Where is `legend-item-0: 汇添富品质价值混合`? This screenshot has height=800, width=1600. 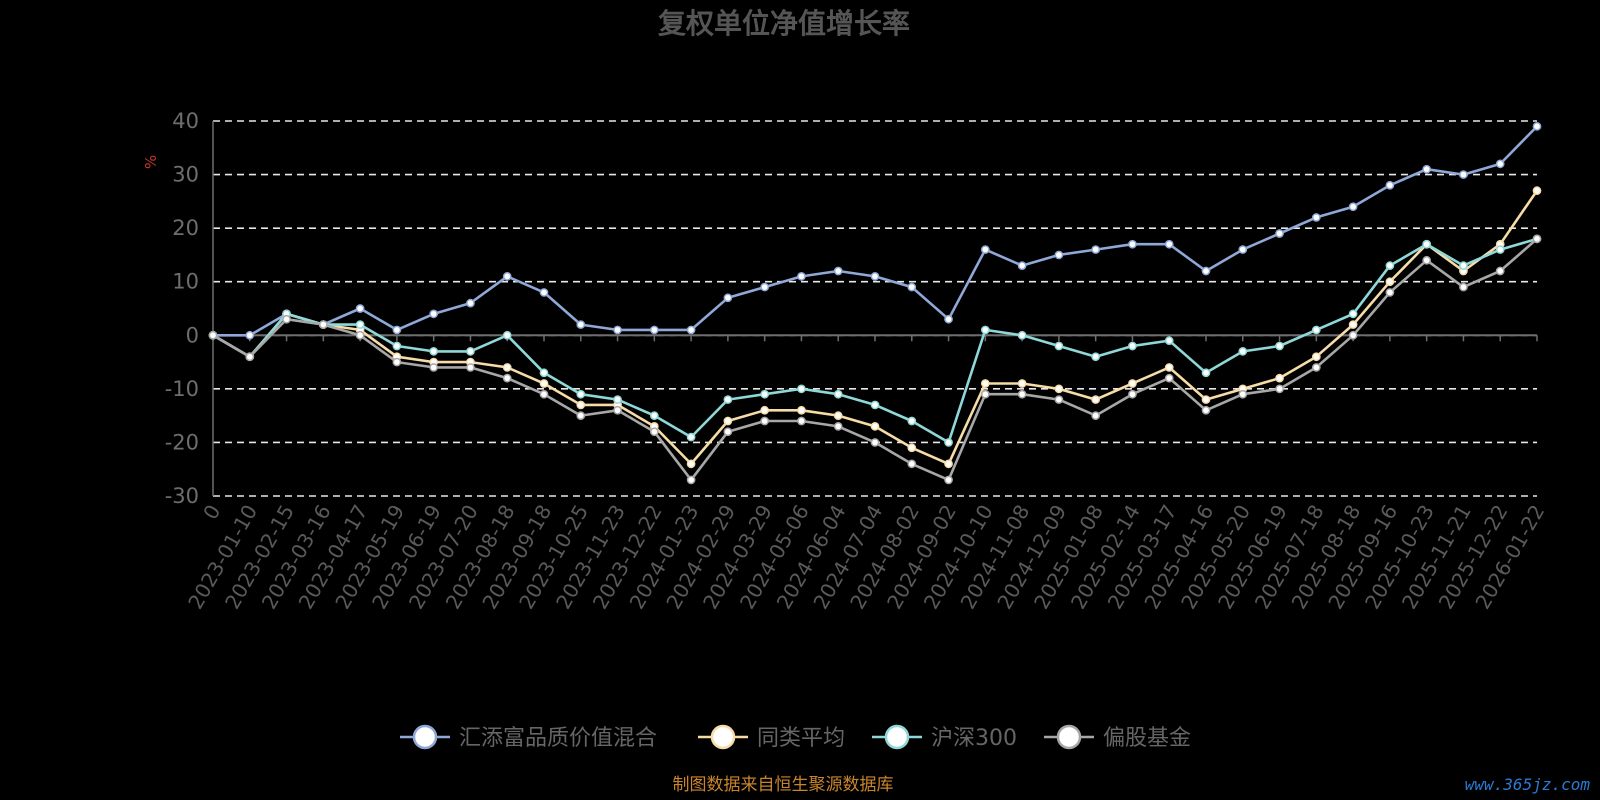
legend-item-0: 汇添富品质价值混合 is located at coordinates (528, 737).